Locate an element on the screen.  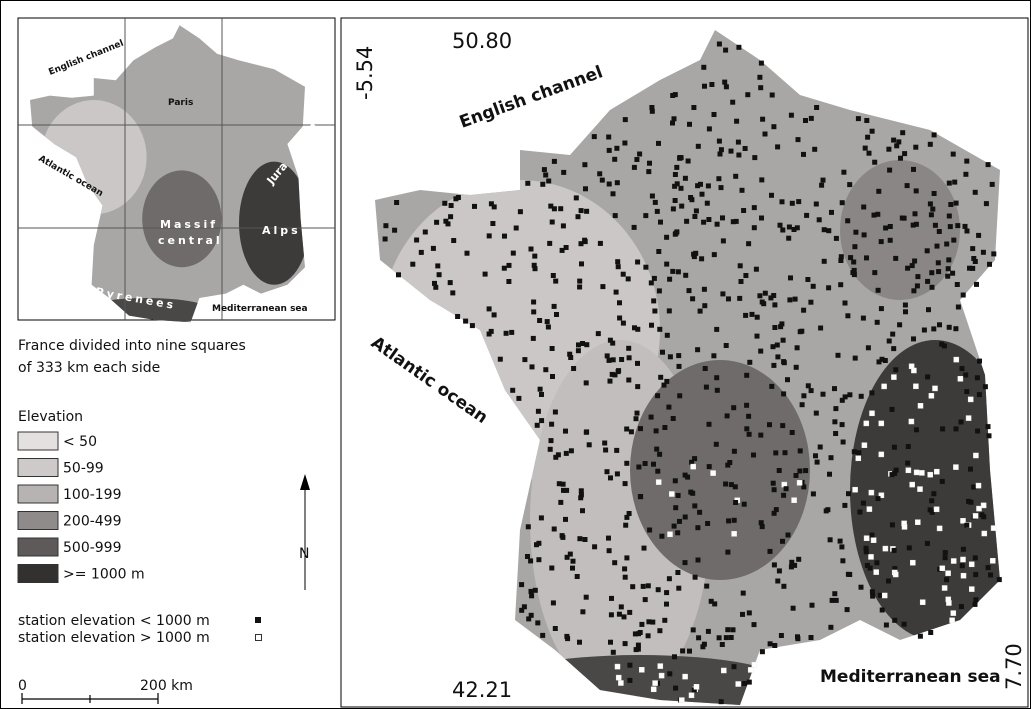
inset-grid is located at coordinates (176, 169).